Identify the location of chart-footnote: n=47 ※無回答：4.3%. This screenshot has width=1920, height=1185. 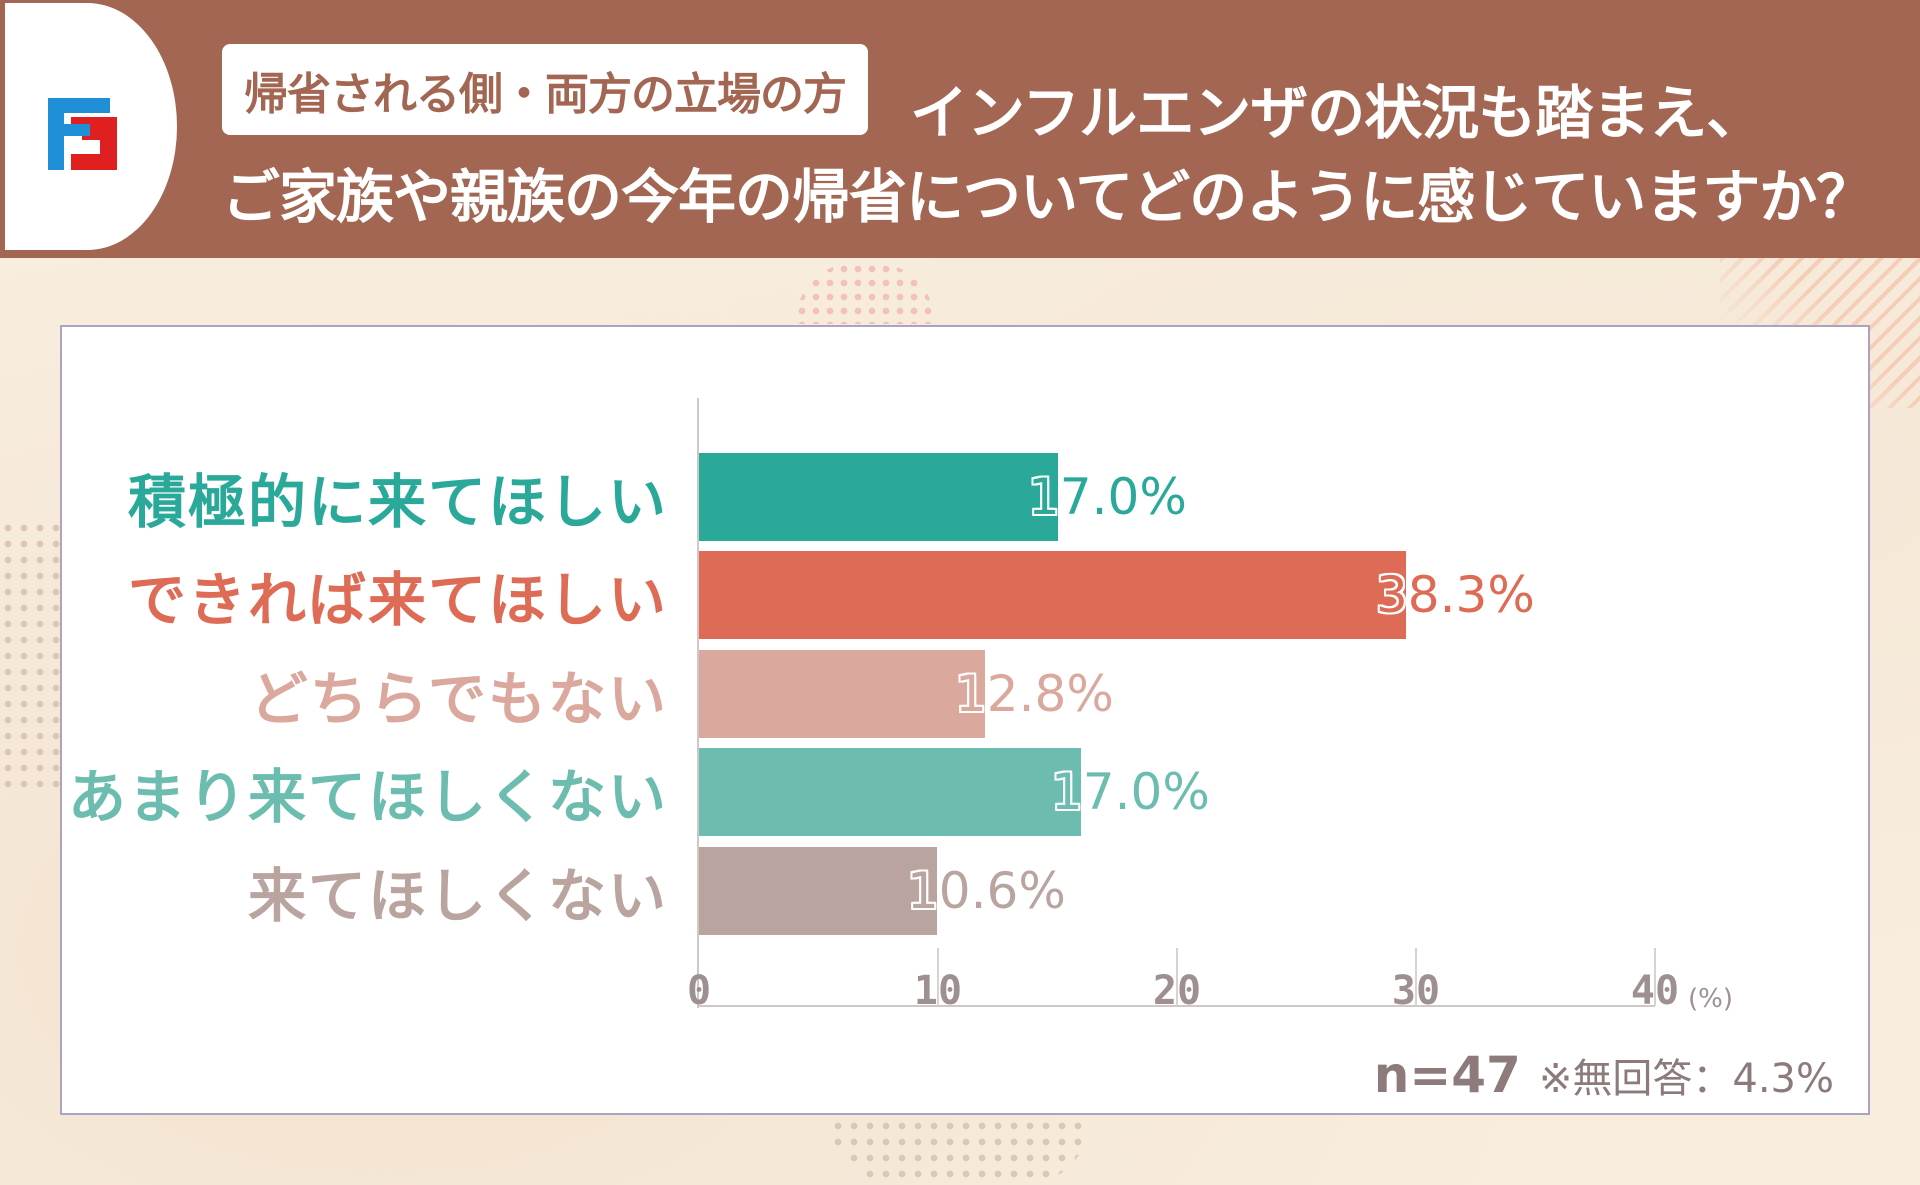
(1604, 1075).